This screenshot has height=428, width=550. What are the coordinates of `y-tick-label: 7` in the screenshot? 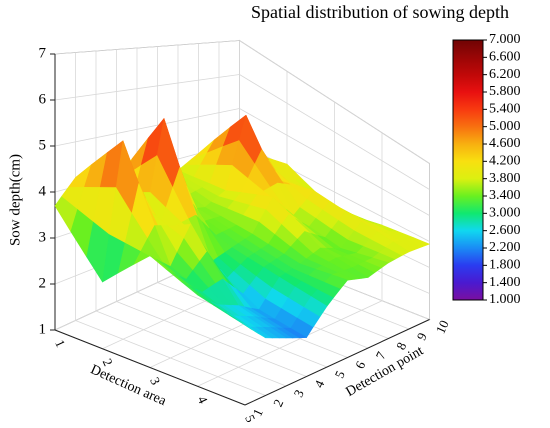 It's located at (380, 355).